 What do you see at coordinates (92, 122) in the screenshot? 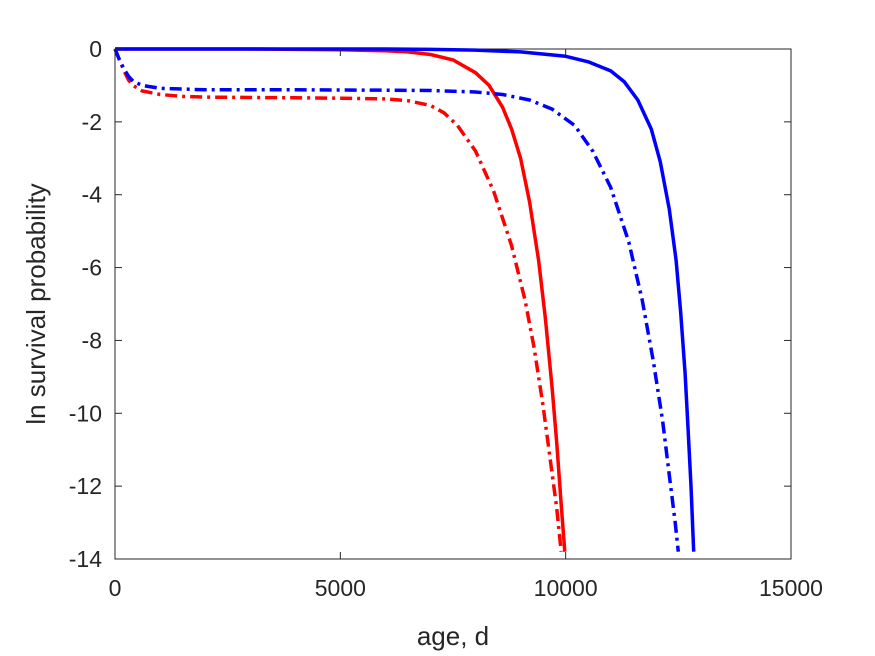
I see `y-tick-label: -2` at bounding box center [92, 122].